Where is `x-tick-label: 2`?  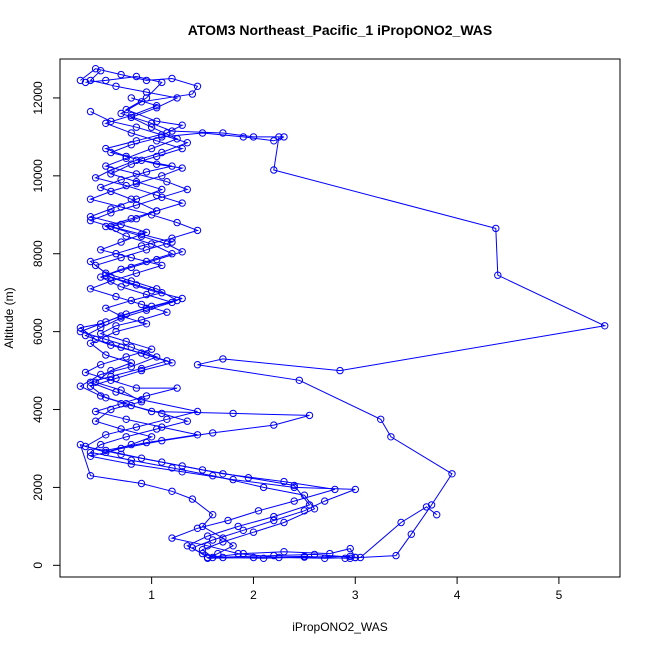
x-tick-label: 2 is located at coordinates (253, 595).